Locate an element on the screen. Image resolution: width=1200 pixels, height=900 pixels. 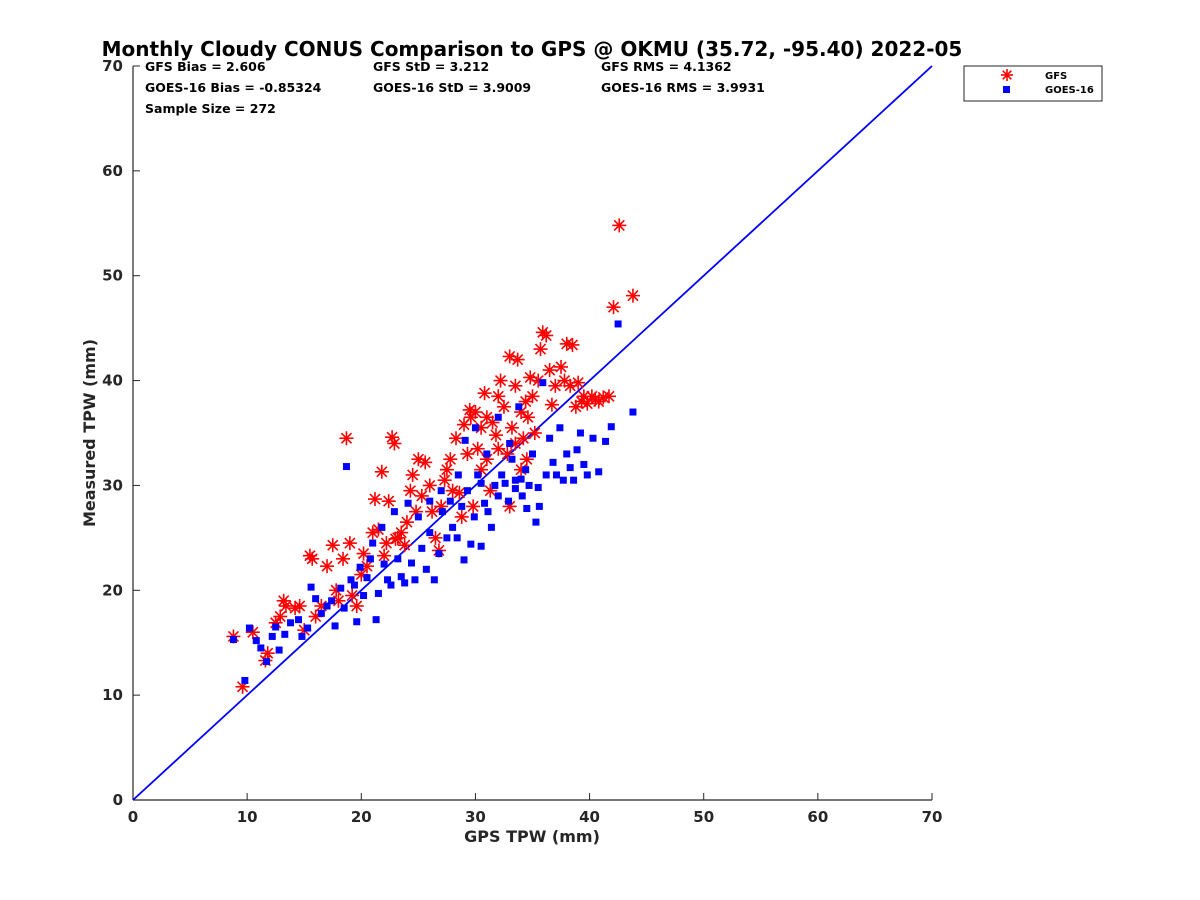
x-axis-label: GPS TPW (mm) is located at coordinates (532, 836).